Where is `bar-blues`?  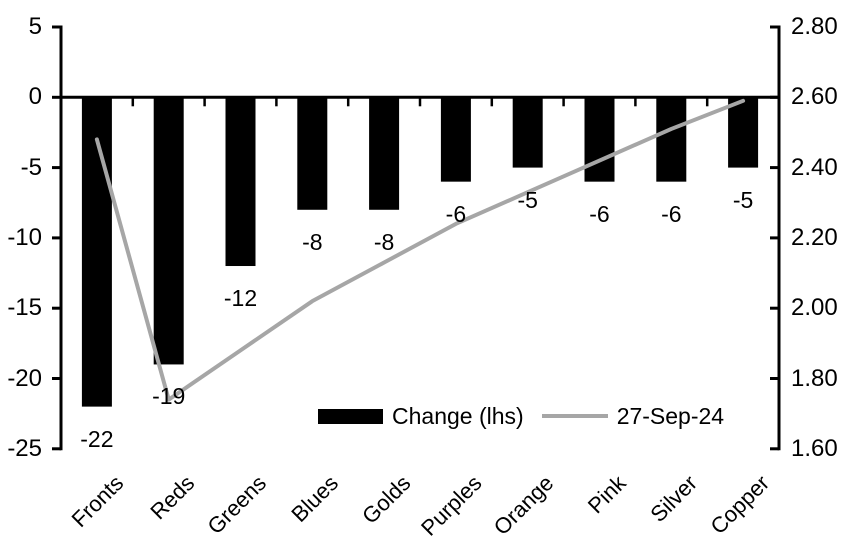
bar-blues is located at coordinates (312, 153).